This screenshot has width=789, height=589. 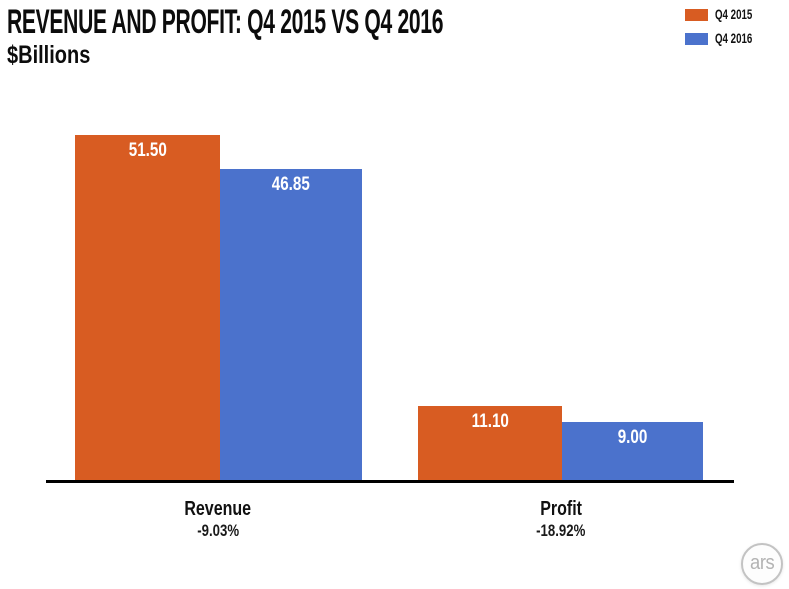 What do you see at coordinates (490, 421) in the screenshot?
I see `bar-value-profit-q4-2015: 11.10` at bounding box center [490, 421].